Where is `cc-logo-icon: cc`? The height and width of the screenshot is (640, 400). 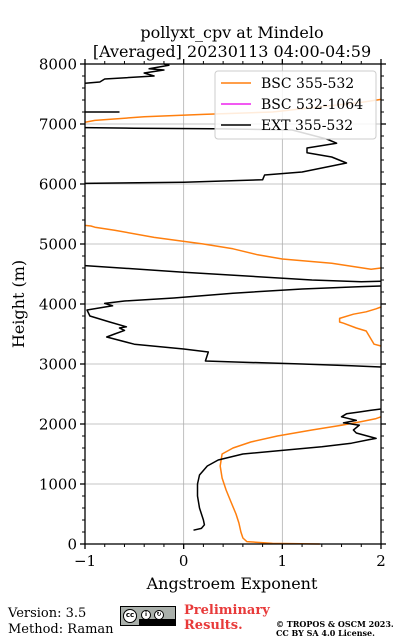 cc-logo-icon: cc is located at coordinates (130, 616).